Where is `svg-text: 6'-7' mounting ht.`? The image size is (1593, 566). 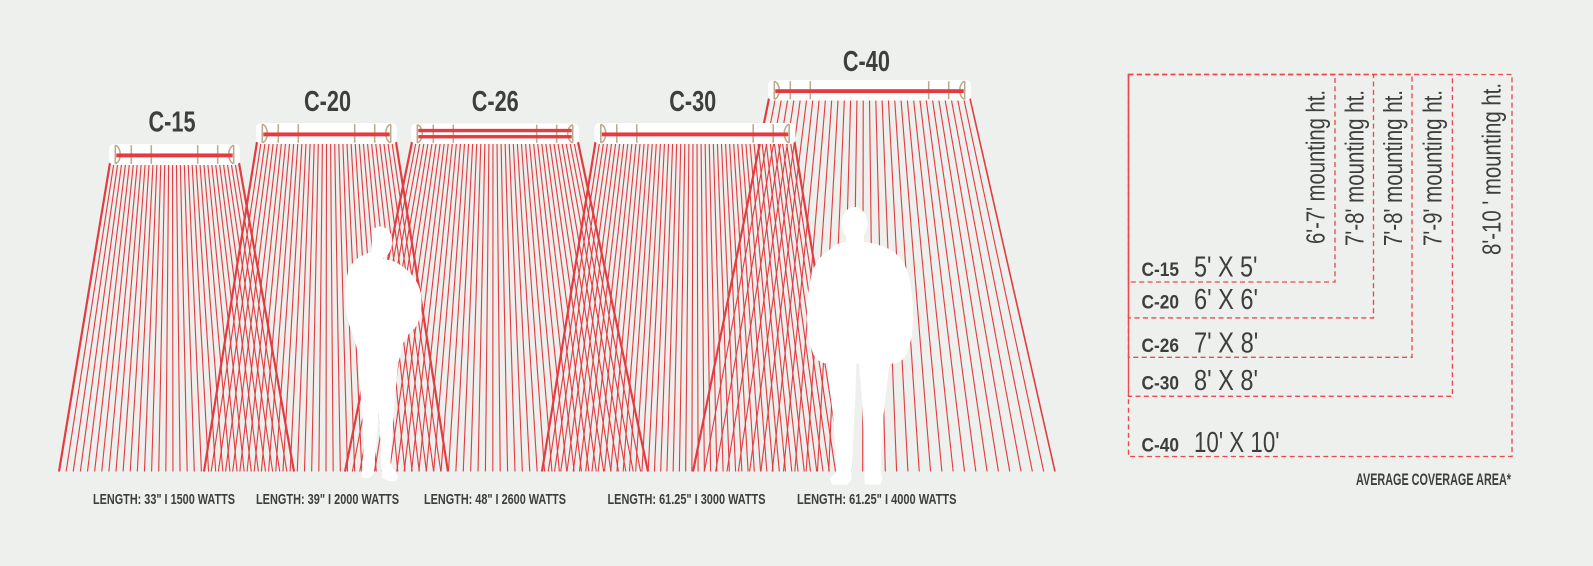
svg-text: 6'-7' mounting ht. is located at coordinates (1317, 167).